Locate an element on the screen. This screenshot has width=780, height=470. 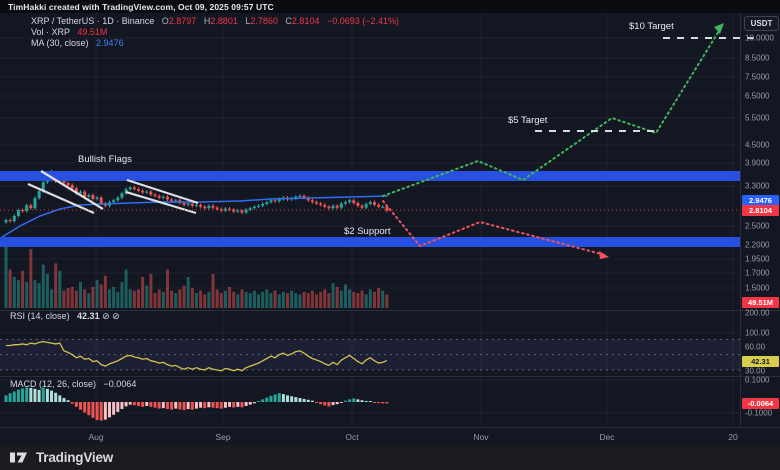
price-axis-label: 4.5000 is located at coordinates (757, 145).